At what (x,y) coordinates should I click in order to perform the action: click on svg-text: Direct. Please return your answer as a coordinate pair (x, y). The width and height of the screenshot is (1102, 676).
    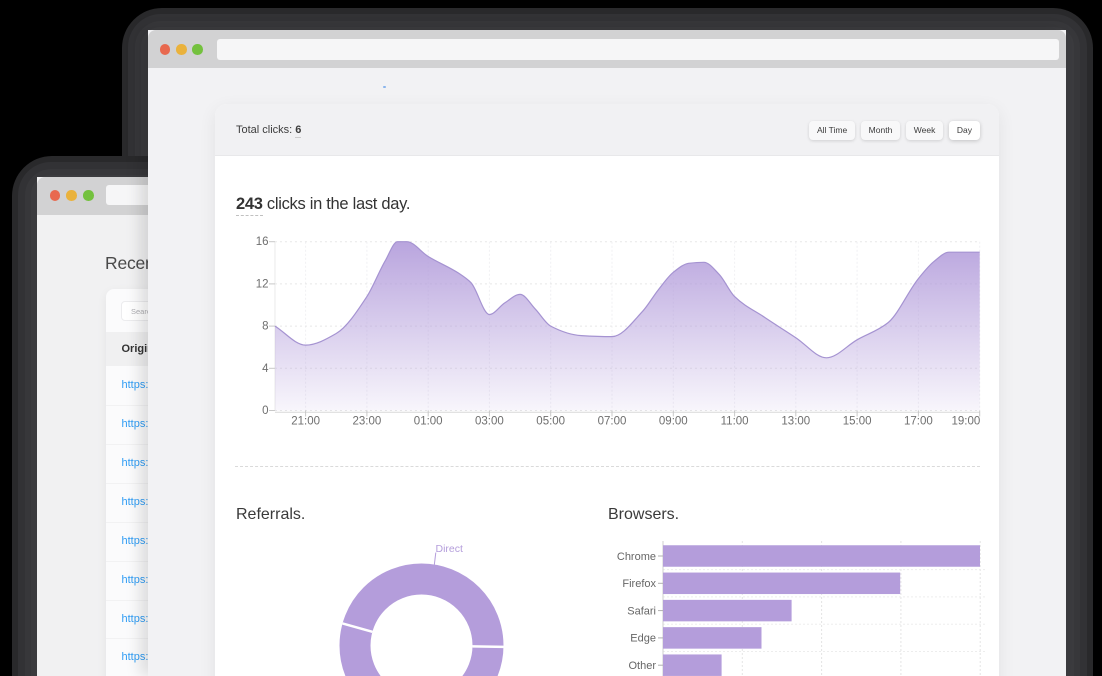
    Looking at the image, I should click on (450, 549).